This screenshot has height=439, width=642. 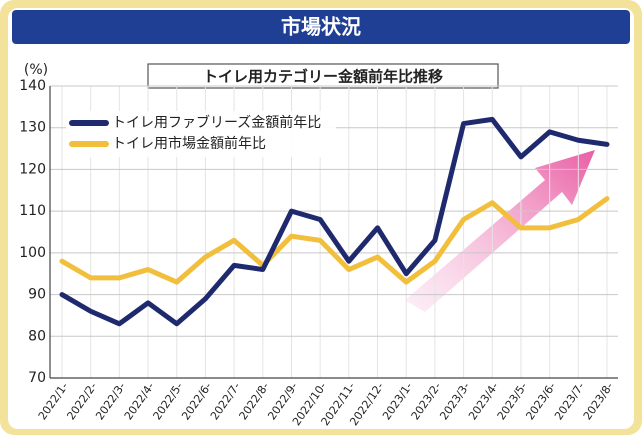 I want to click on y-axis-label: (%), so click(x=36, y=70).